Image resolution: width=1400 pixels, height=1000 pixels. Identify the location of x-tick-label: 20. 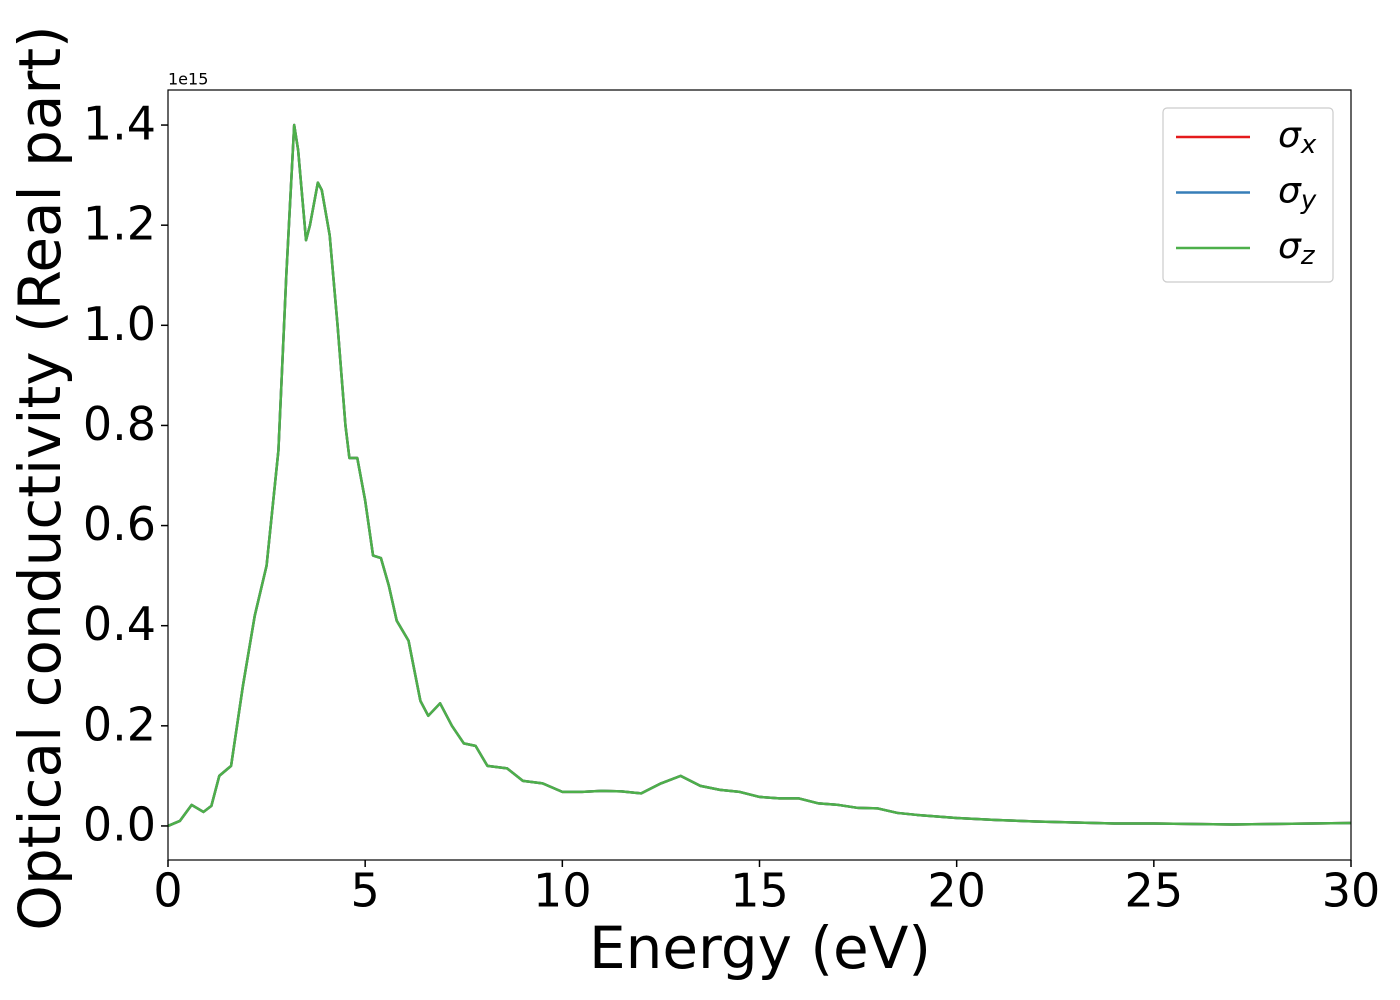
(956, 891).